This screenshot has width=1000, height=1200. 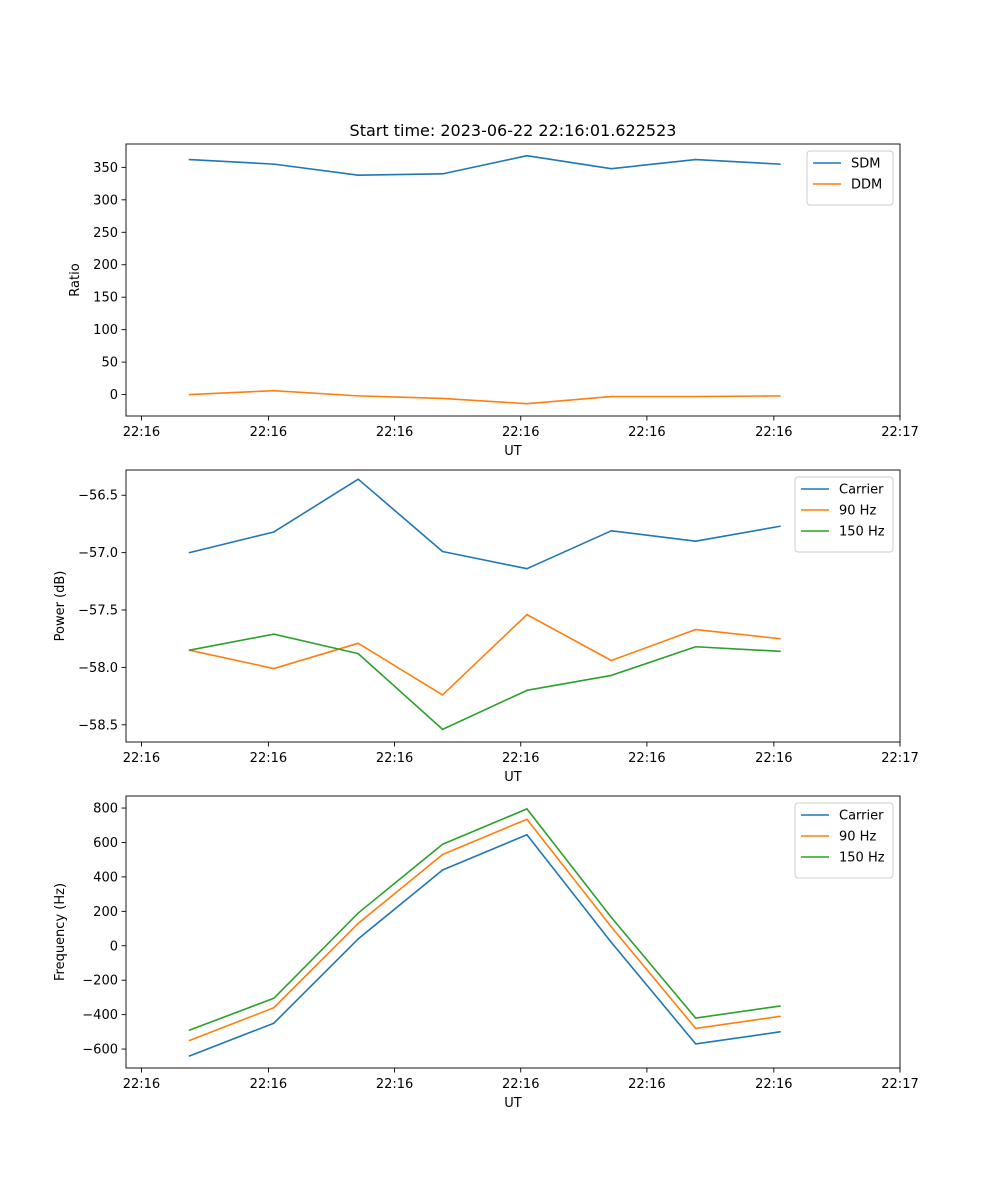 I want to click on y-axis-label: Power (dB), so click(x=60, y=606).